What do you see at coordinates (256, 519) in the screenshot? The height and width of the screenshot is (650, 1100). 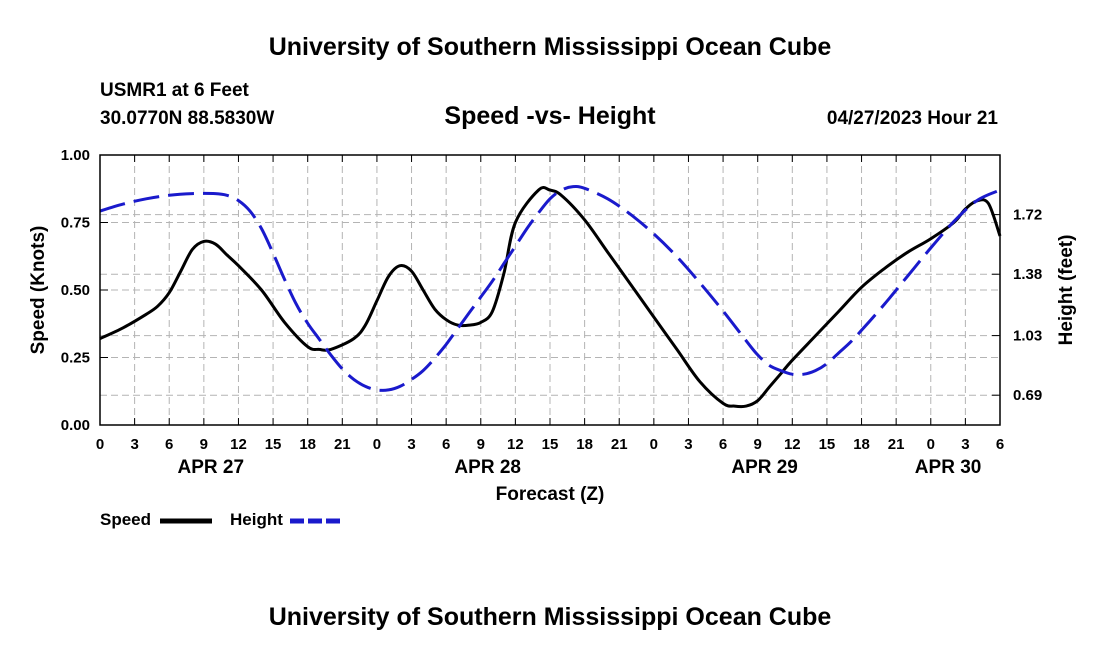 I see `legend-height-label: Height` at bounding box center [256, 519].